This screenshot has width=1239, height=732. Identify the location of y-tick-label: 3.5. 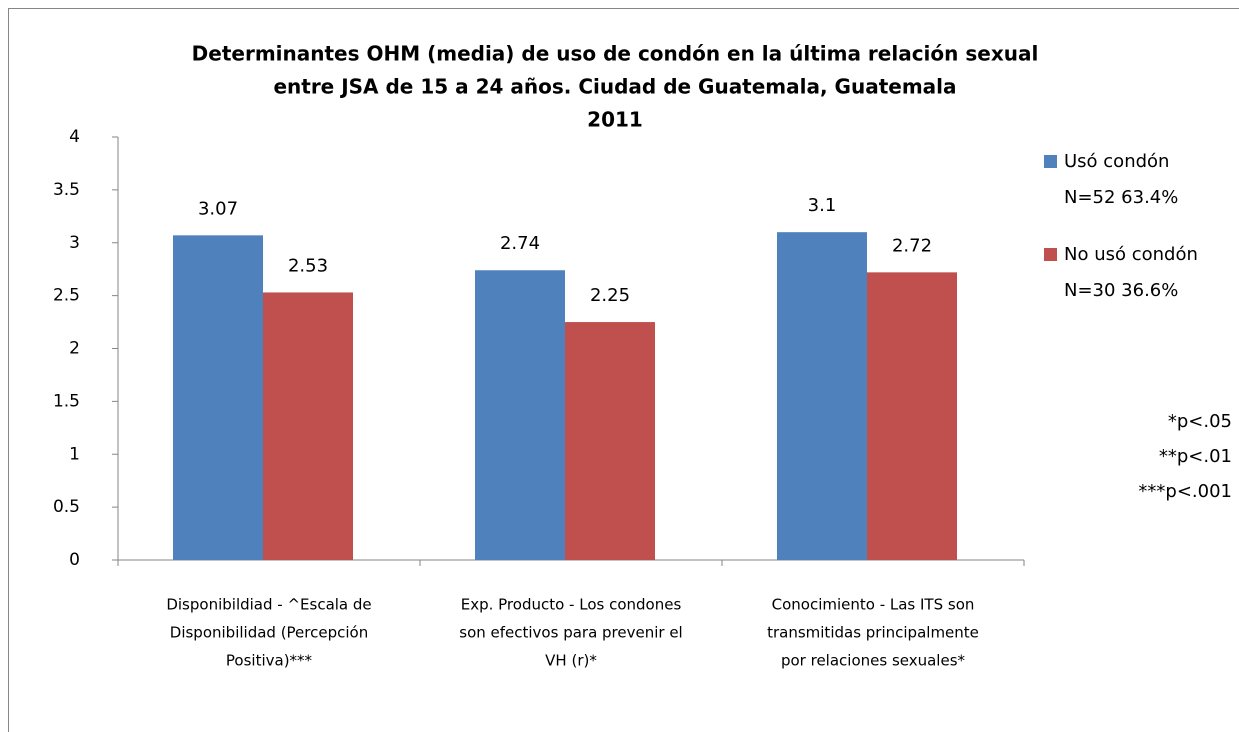
(66, 190).